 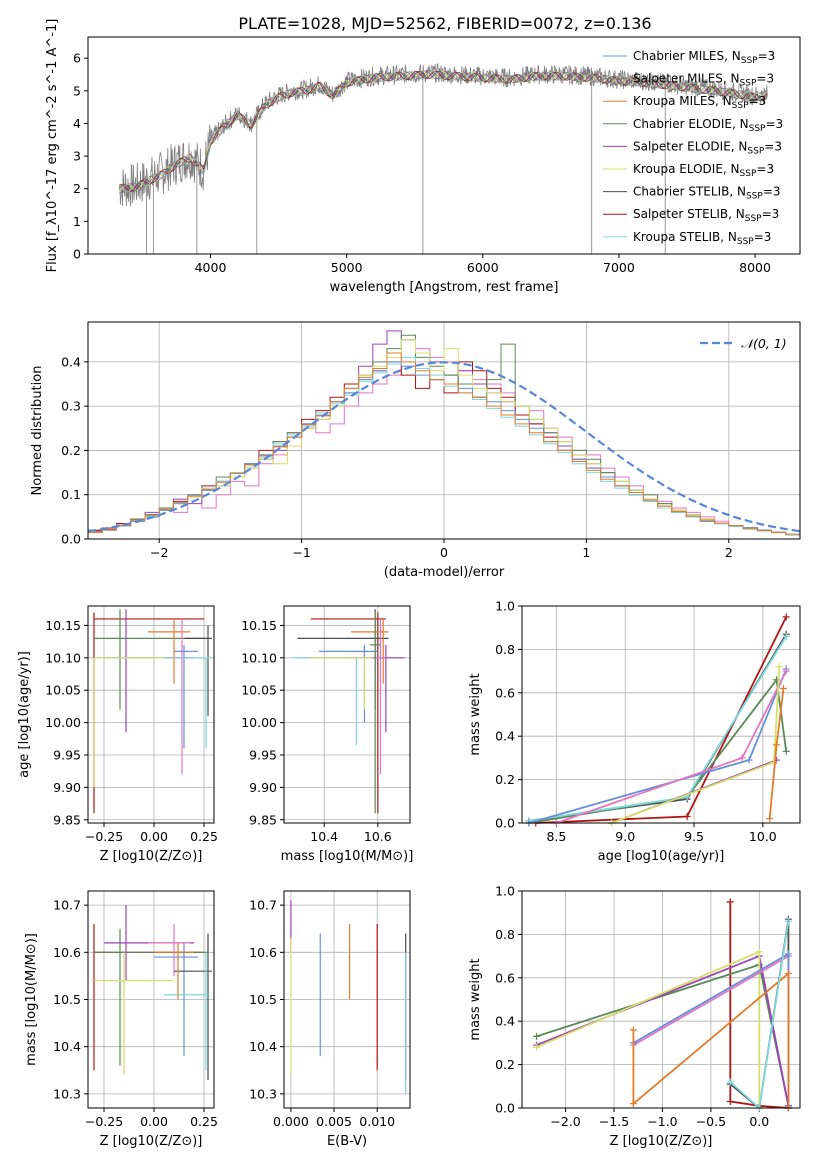 I want to click on legend-label: Kroupa ELODIE, NSSP=3, so click(x=703, y=170).